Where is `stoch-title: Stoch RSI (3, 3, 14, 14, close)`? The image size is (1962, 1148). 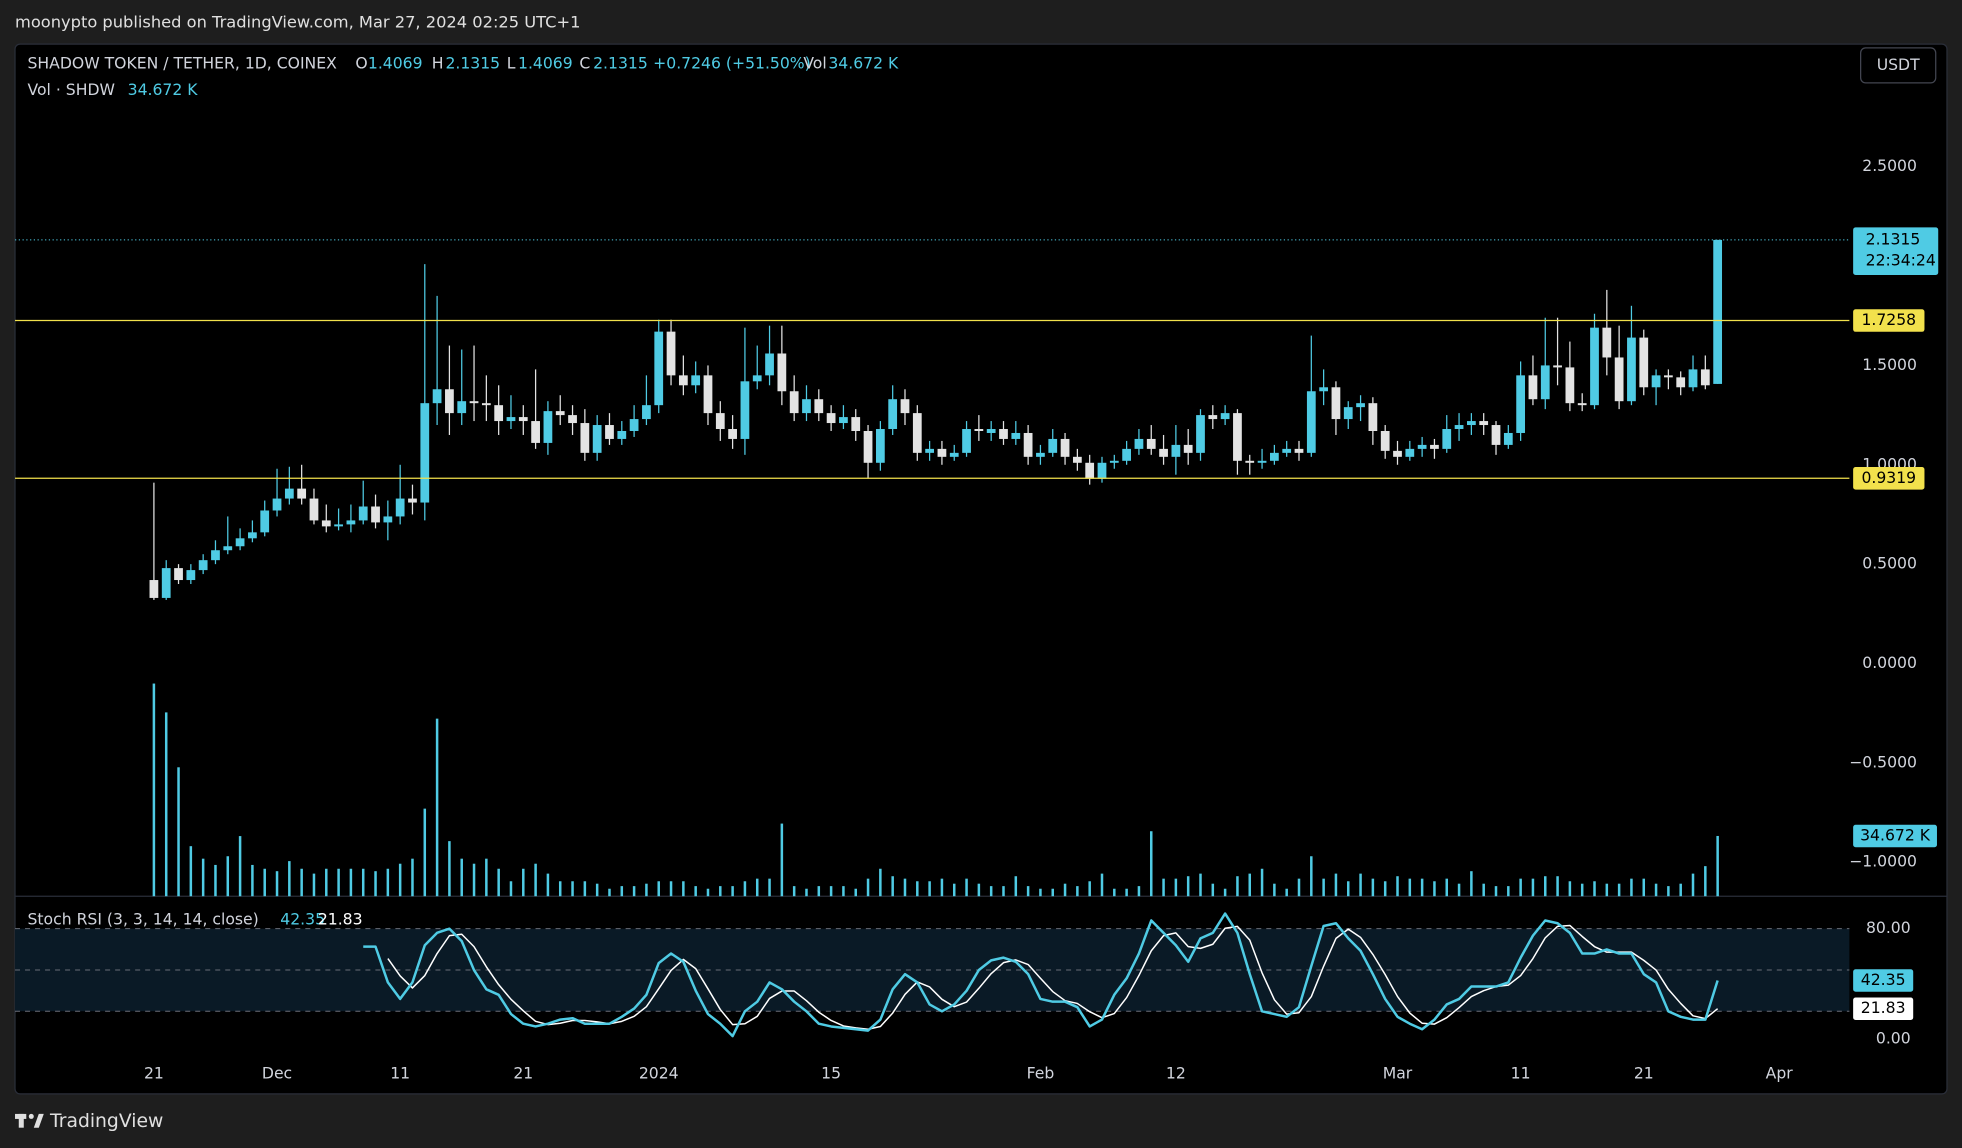 stoch-title: Stoch RSI (3, 3, 14, 14, close) is located at coordinates (143, 918).